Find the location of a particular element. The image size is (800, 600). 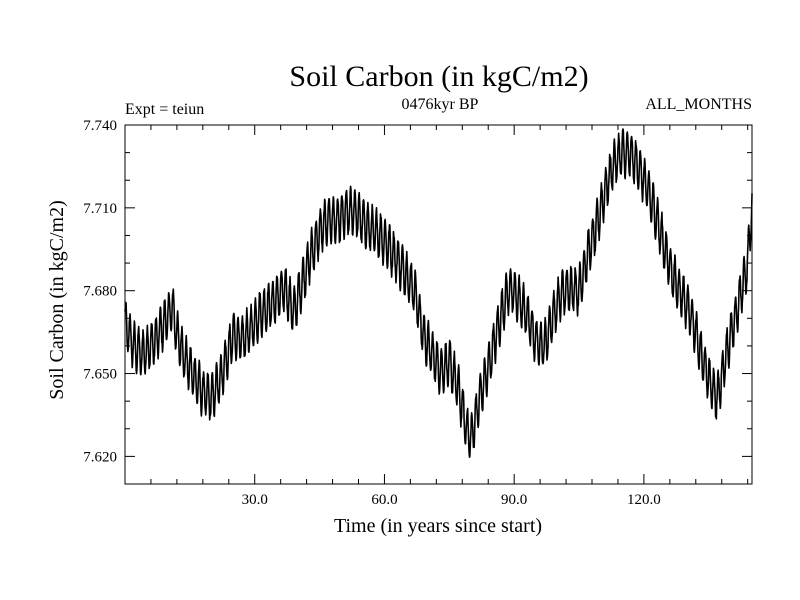

x-tick-label: 120.0 is located at coordinates (644, 500).